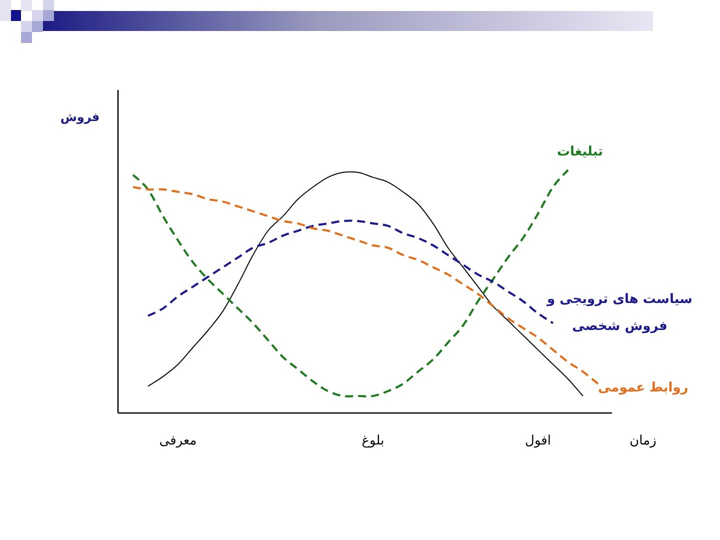  Describe the element at coordinates (643, 441) in the screenshot. I see `x-axis-title: زمان` at that location.